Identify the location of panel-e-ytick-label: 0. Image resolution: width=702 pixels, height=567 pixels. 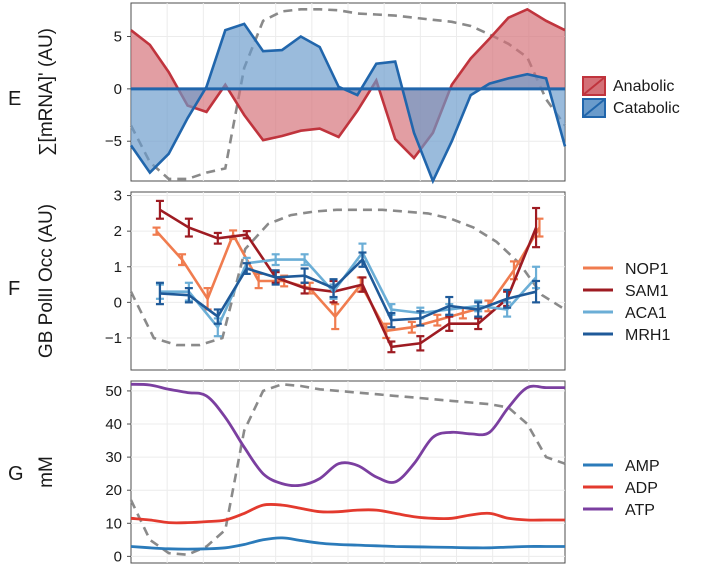
(118, 89).